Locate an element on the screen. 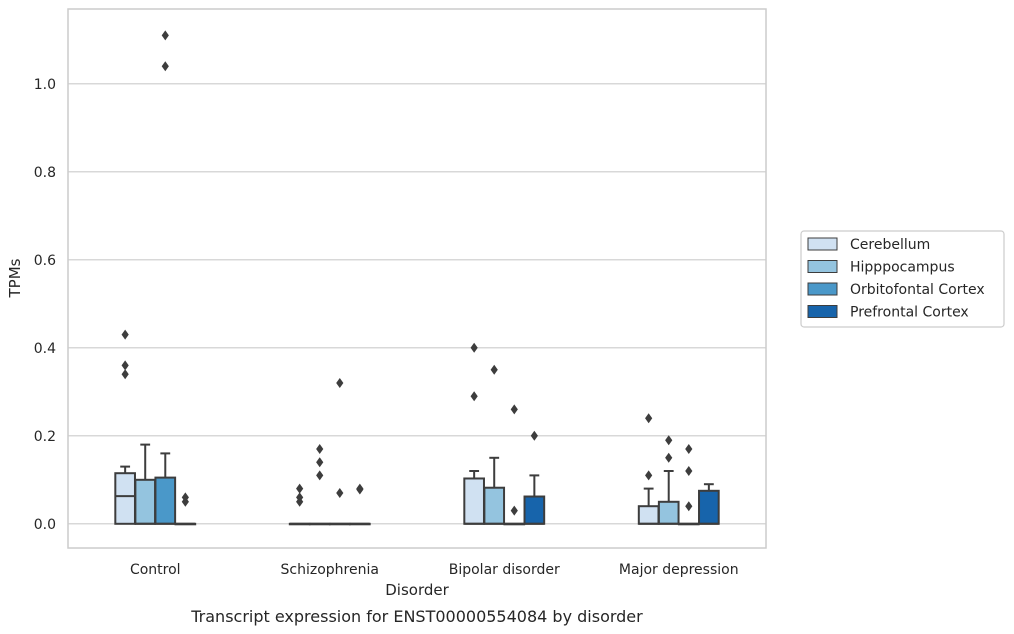 This screenshot has width=1014, height=634. x-tick-label: Control is located at coordinates (155, 570).